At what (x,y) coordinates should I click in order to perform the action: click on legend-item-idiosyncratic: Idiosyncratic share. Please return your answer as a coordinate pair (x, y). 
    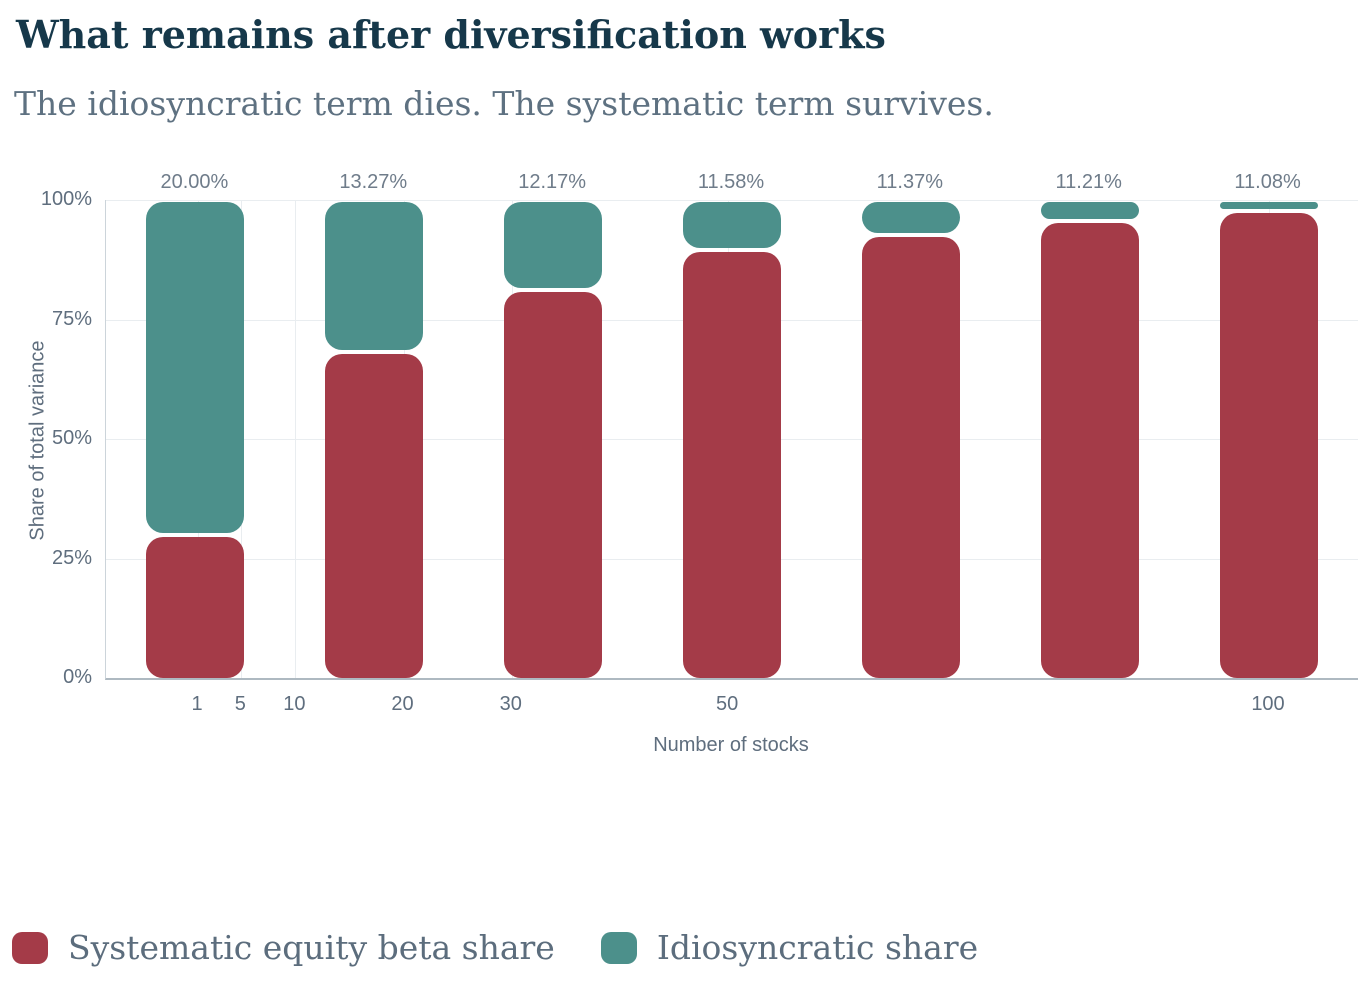
    Looking at the image, I should click on (789, 947).